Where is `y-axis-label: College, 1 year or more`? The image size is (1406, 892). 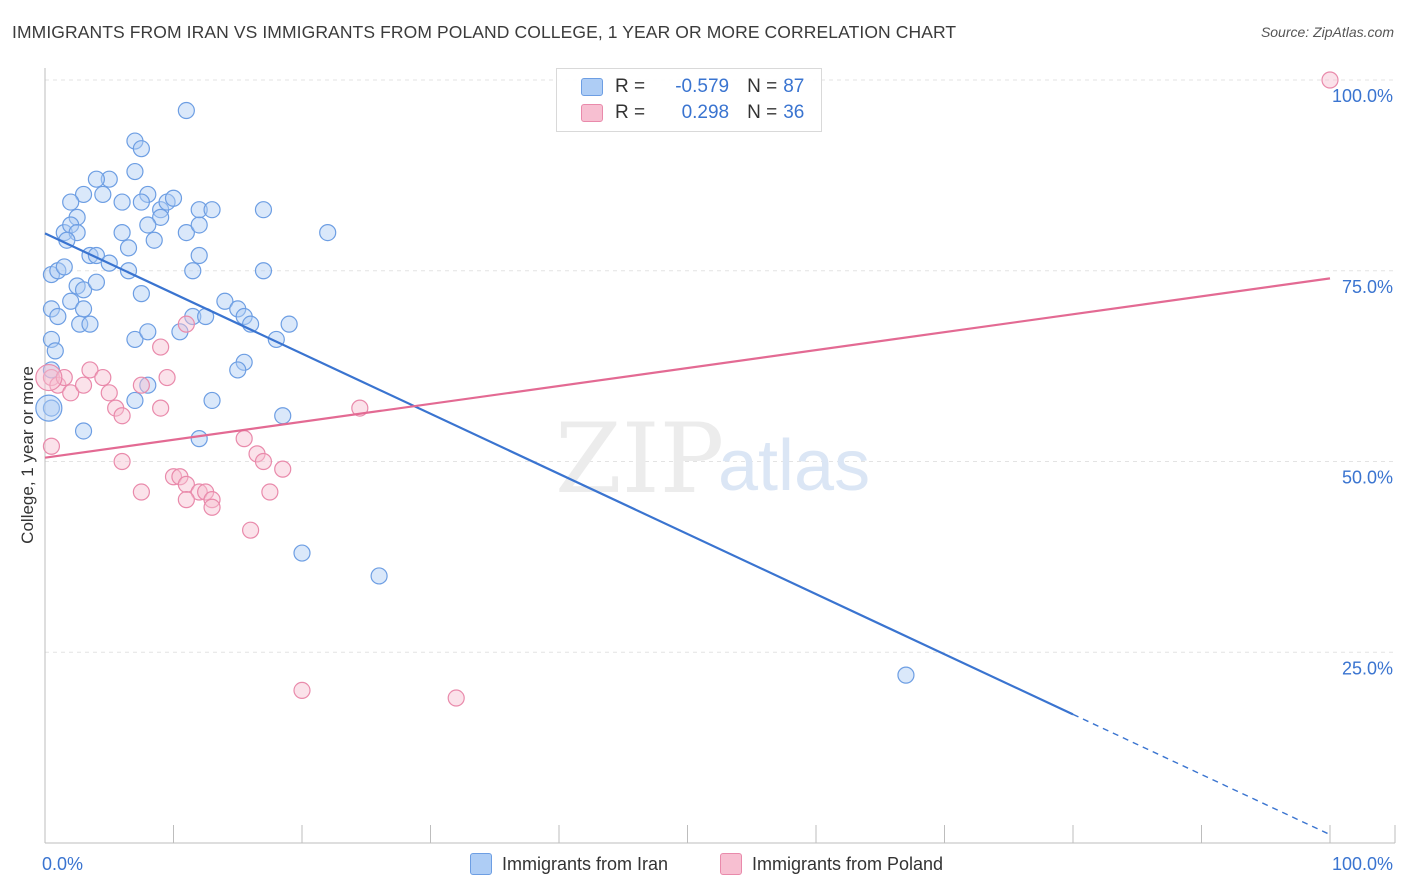 y-axis-label: College, 1 year or more is located at coordinates (27, 455).